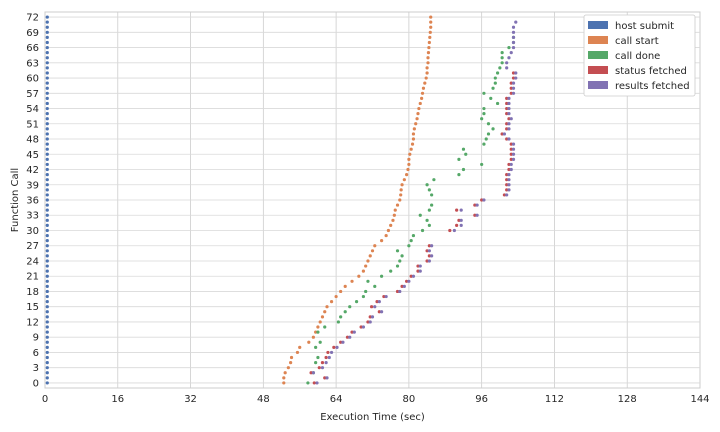 The height and width of the screenshot is (432, 720). Describe the element at coordinates (409, 399) in the screenshot. I see `x-tick-label: 80` at that location.